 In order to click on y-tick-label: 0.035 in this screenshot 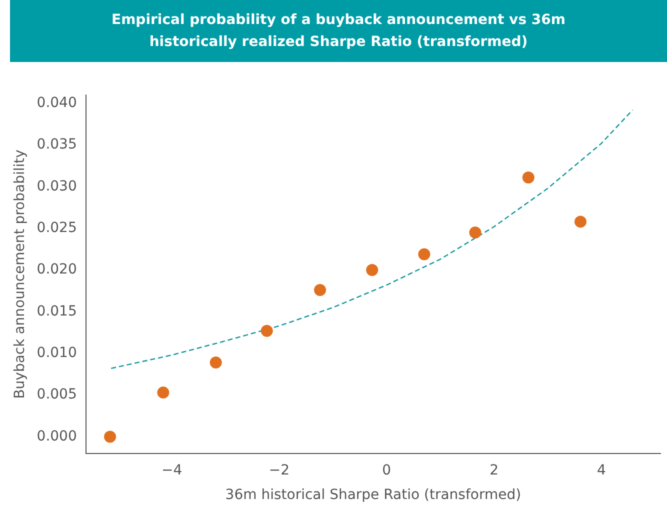, I will do `click(56, 144)`.